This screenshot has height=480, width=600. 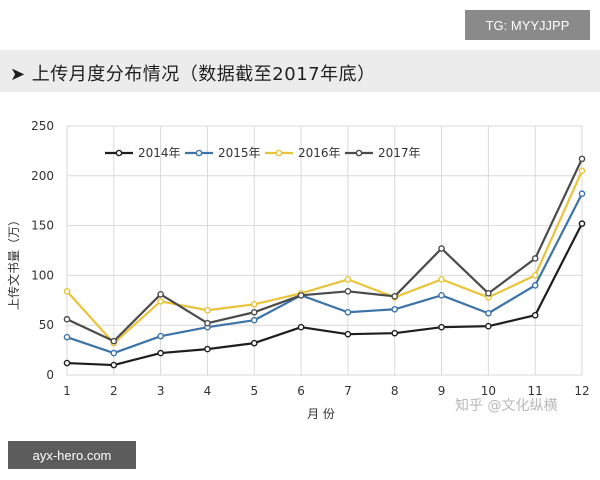 I want to click on x-axis-label: 月 份, so click(x=321, y=414).